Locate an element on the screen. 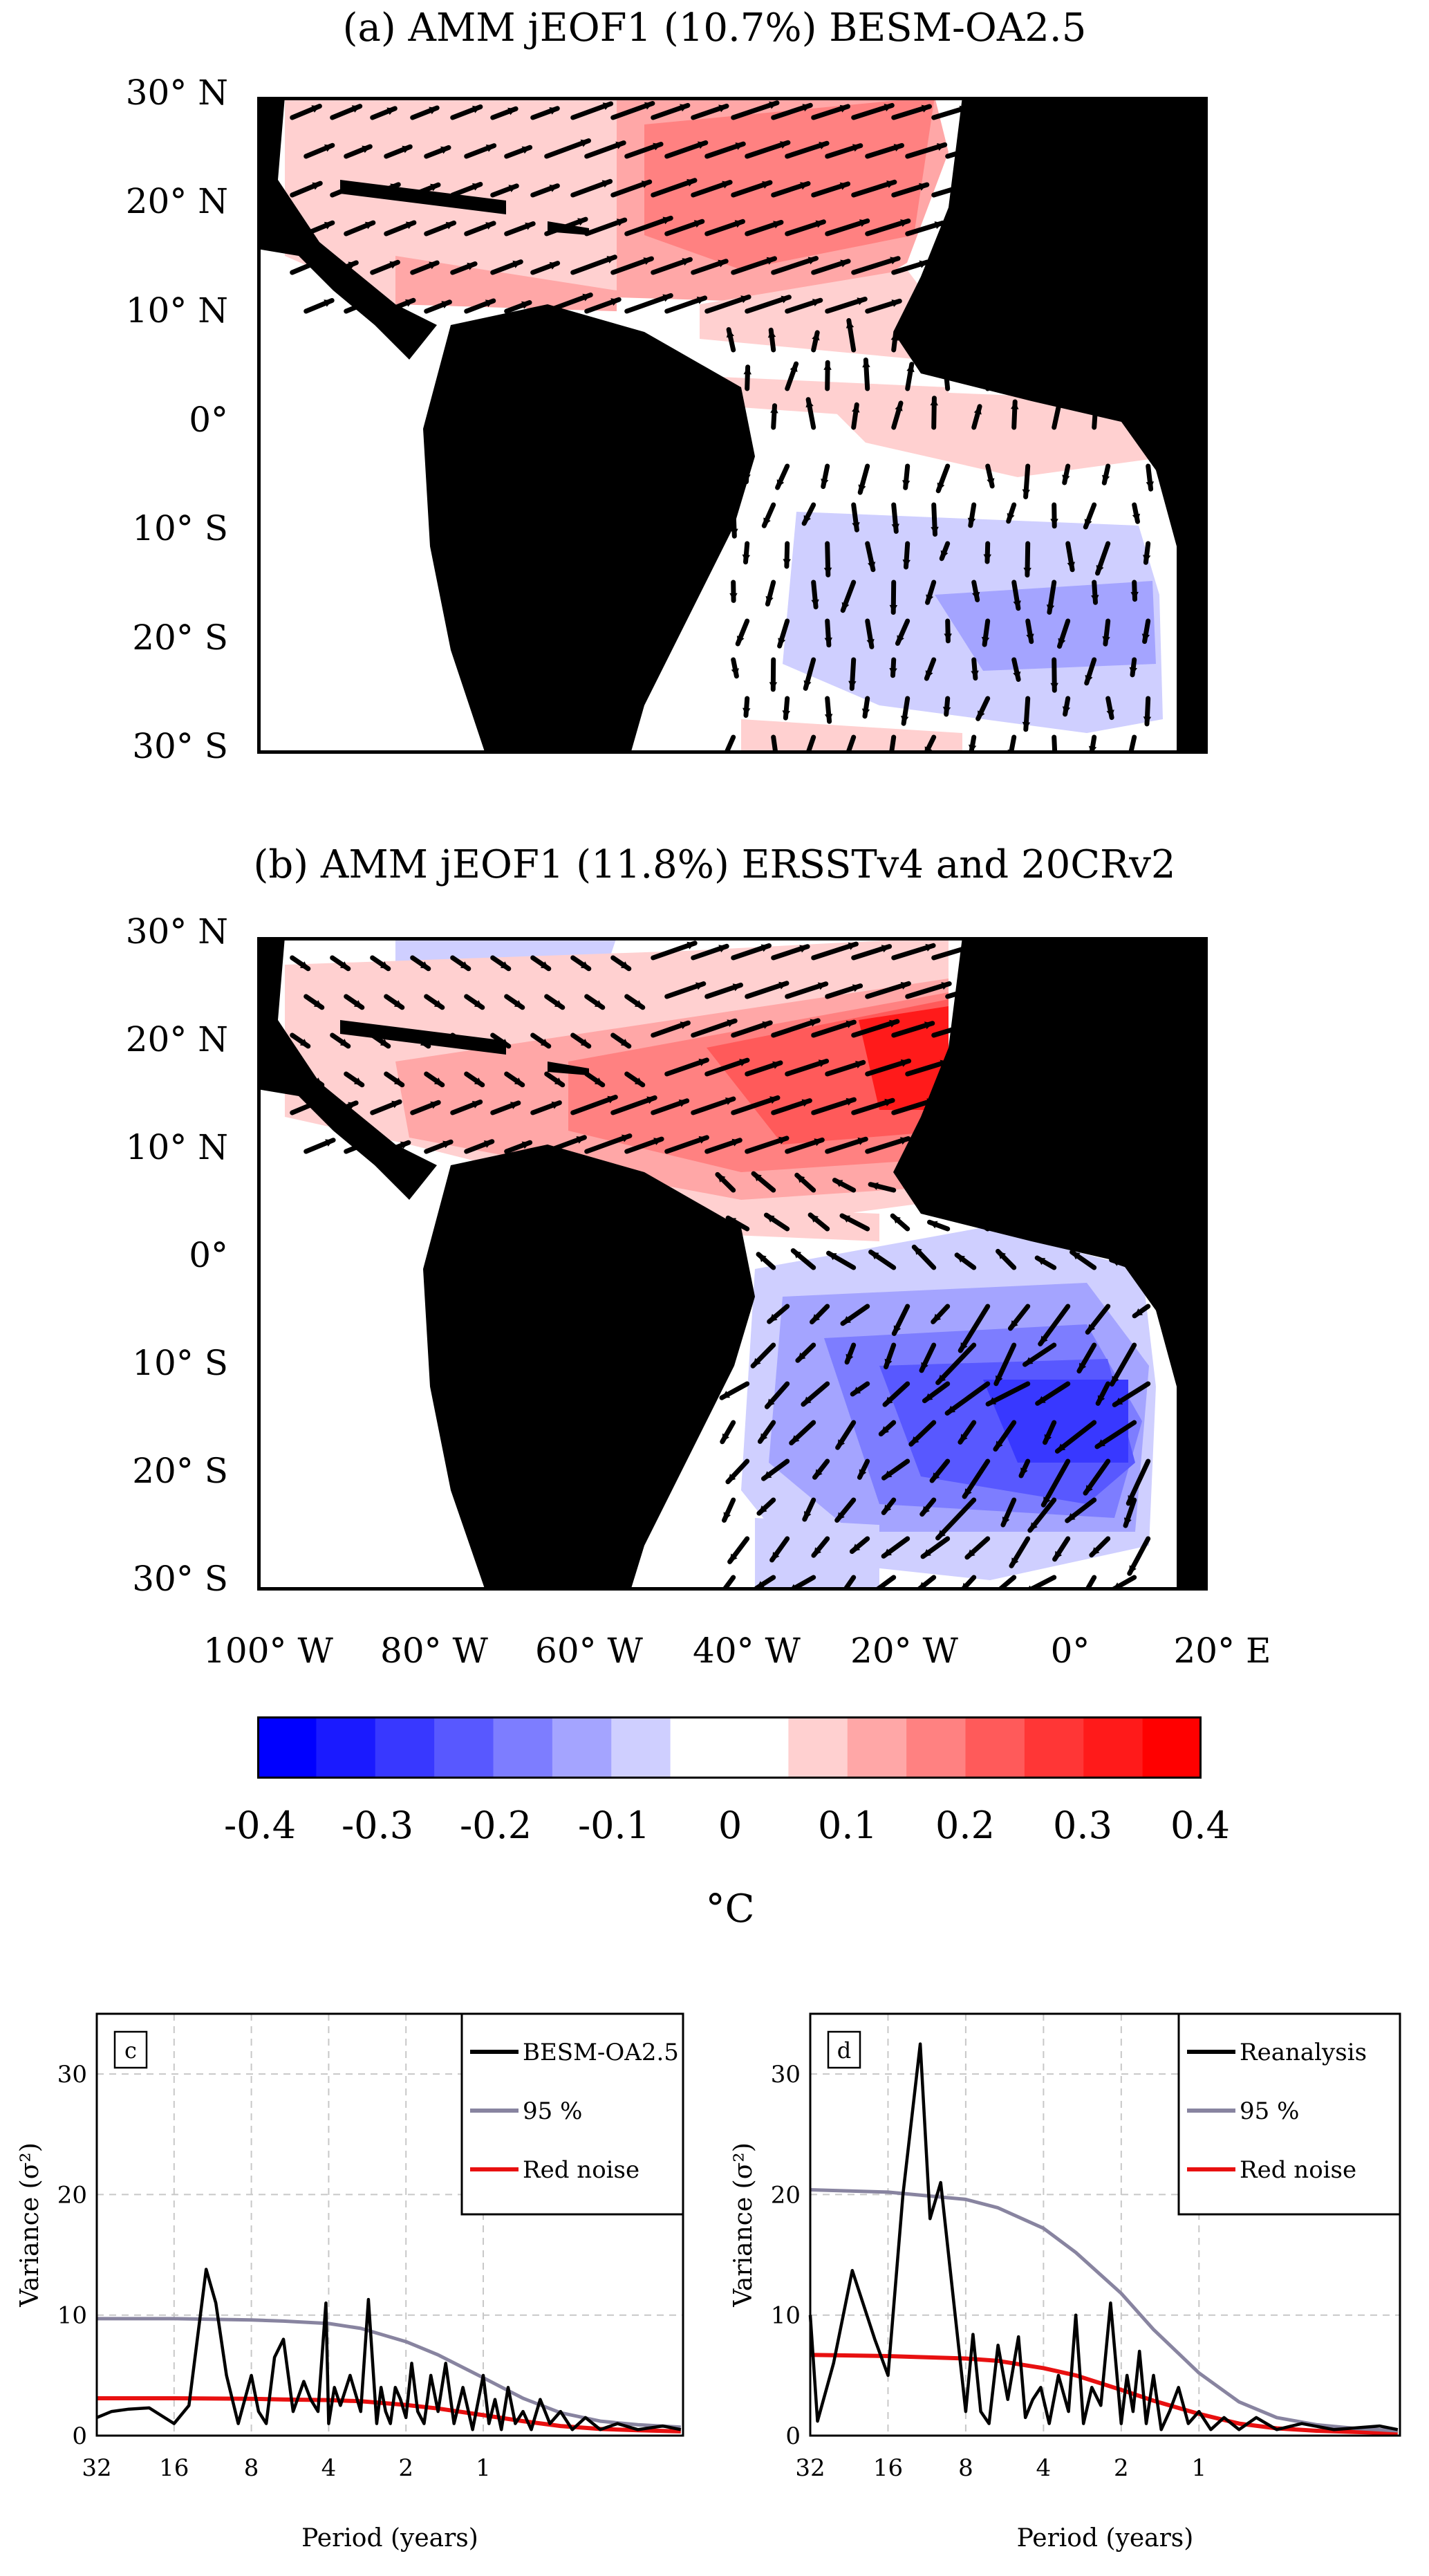  plot-frame is located at coordinates (1105, 2224).